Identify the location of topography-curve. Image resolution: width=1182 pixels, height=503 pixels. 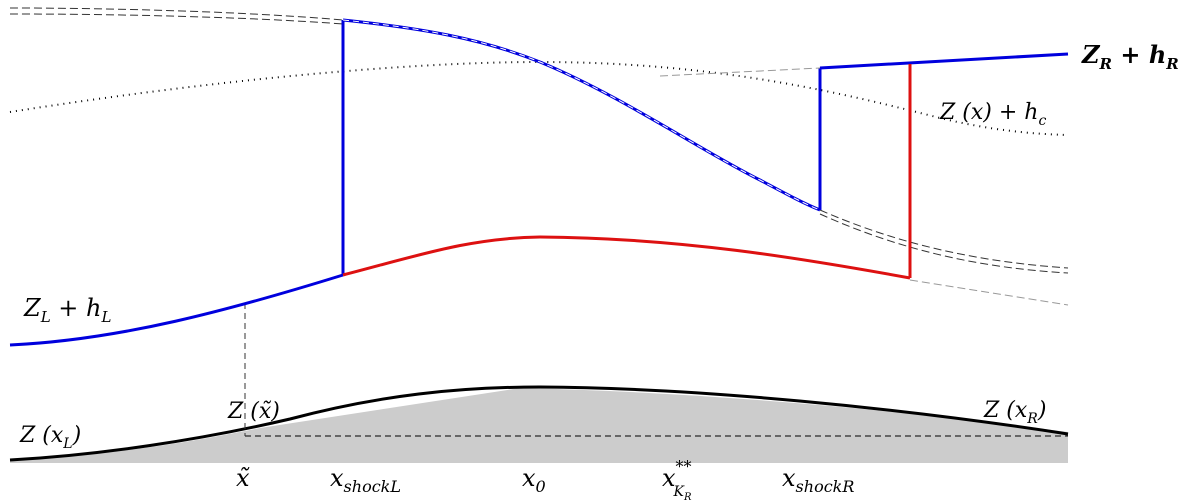
(539, 423).